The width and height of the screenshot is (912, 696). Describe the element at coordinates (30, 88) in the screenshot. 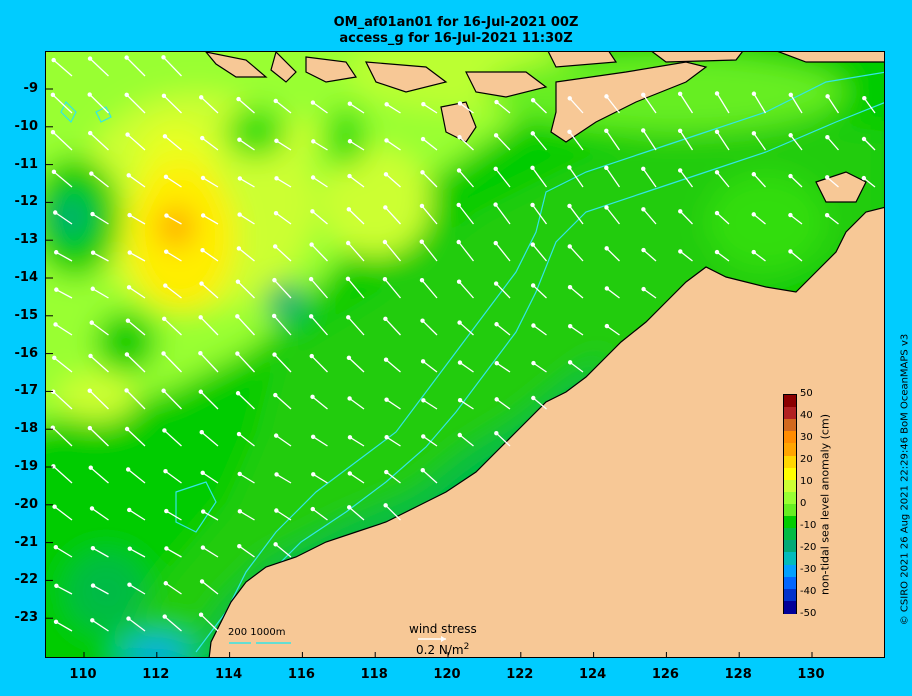

I see `latitude-label: -9` at that location.